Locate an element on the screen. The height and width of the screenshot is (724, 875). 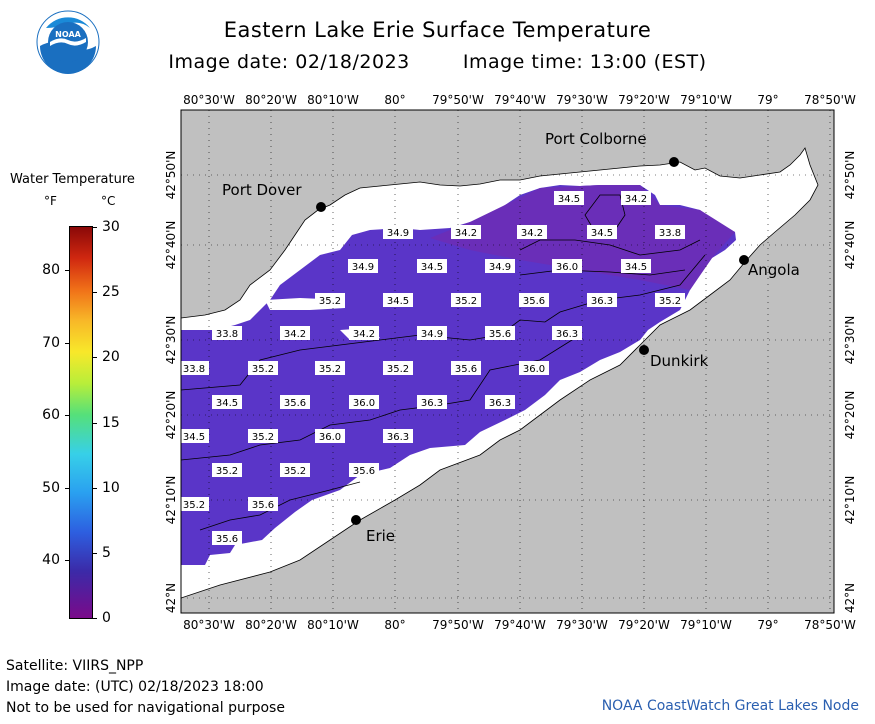
latitude-label-right: 42°40'N is located at coordinates (850, 245).